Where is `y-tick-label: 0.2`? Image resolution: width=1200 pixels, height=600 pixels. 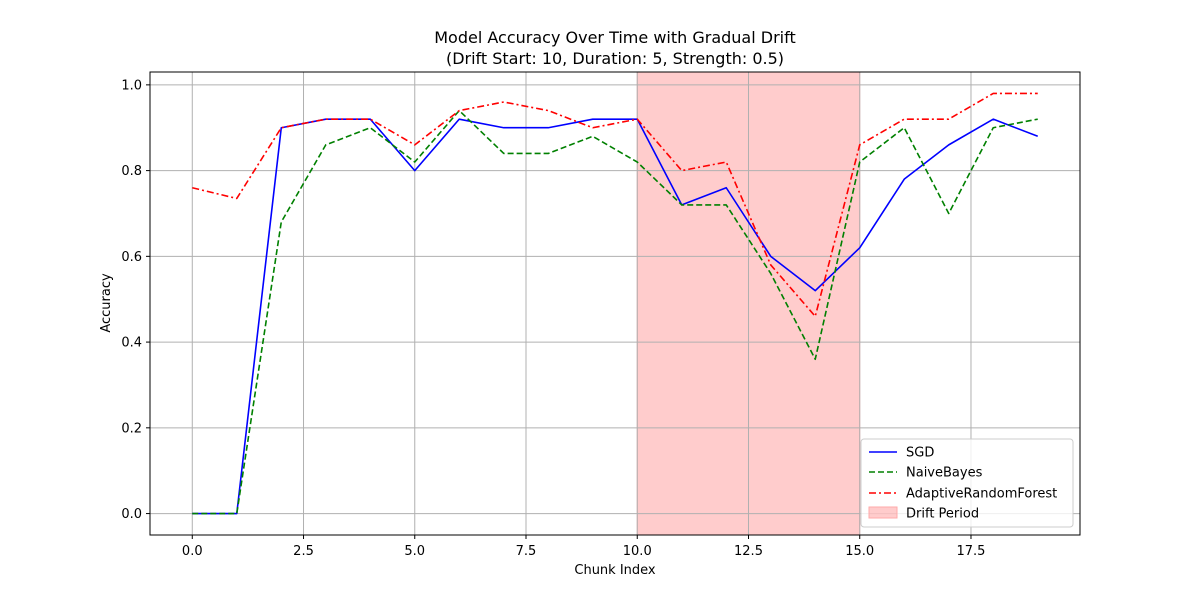
y-tick-label: 0.2 is located at coordinates (131, 428).